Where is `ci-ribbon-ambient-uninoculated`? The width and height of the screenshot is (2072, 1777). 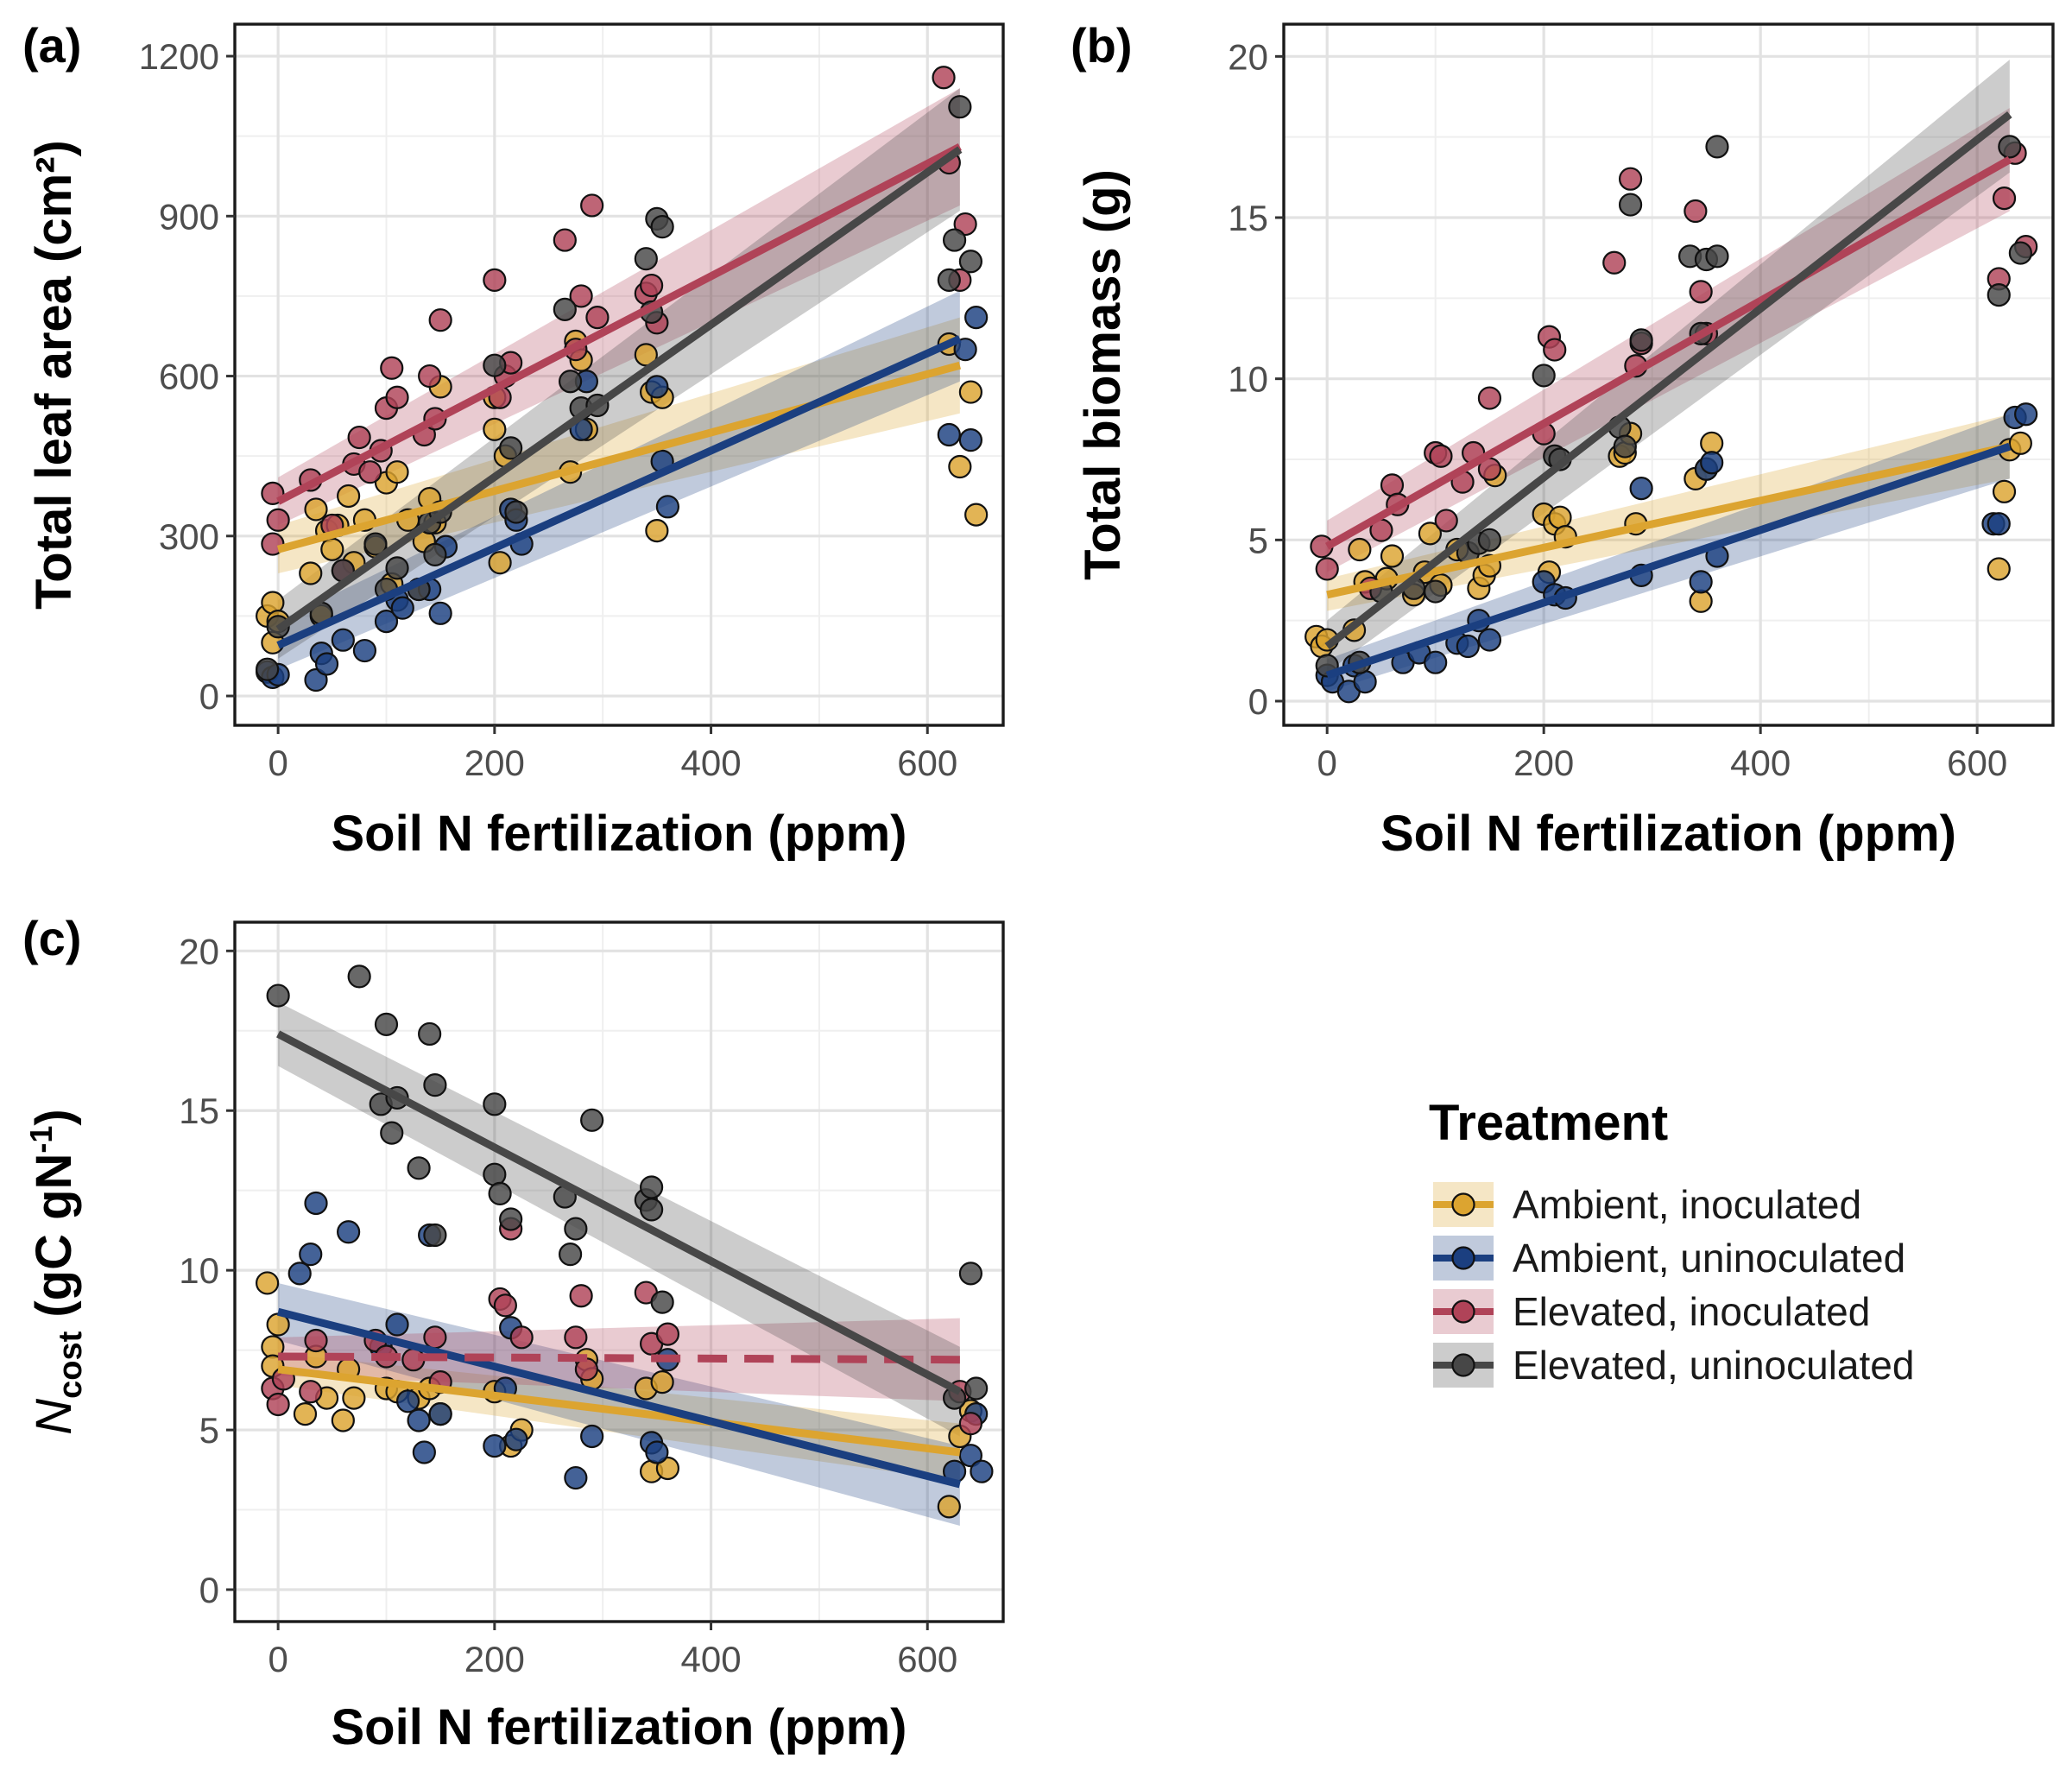
ci-ribbon-ambient-uninoculated is located at coordinates (619, 480).